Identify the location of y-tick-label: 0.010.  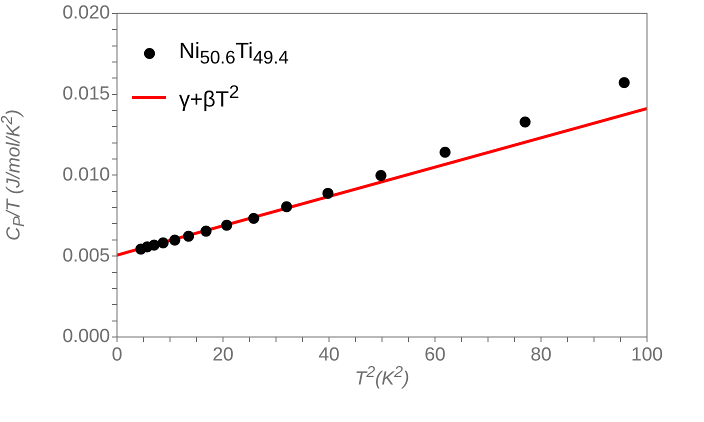
(86, 175).